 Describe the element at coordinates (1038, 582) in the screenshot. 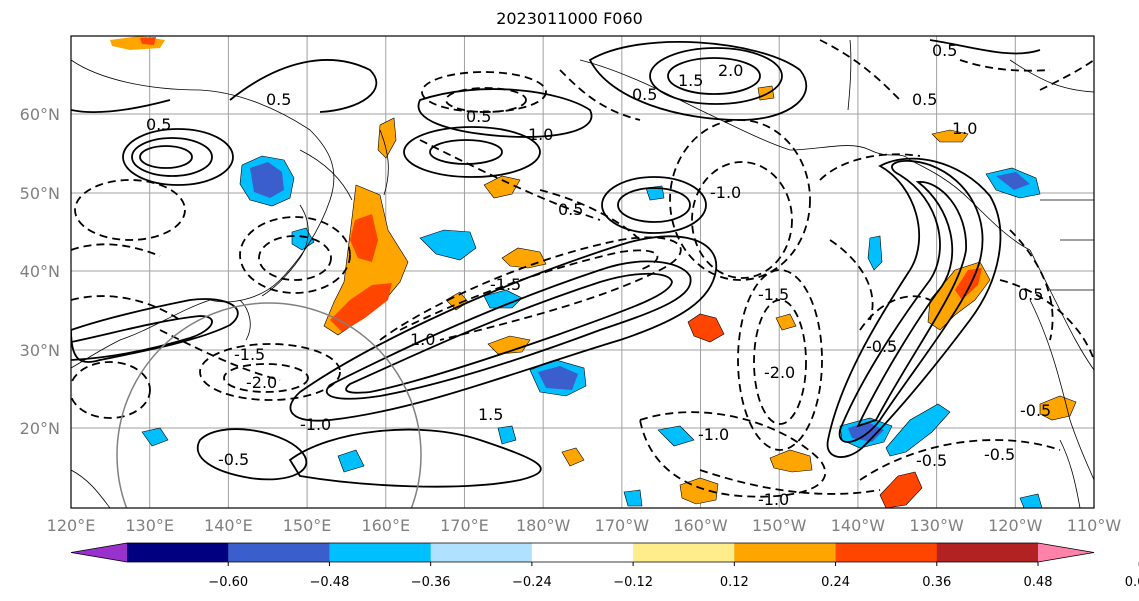

I see `colorbar-tick-label: 0.48` at that location.